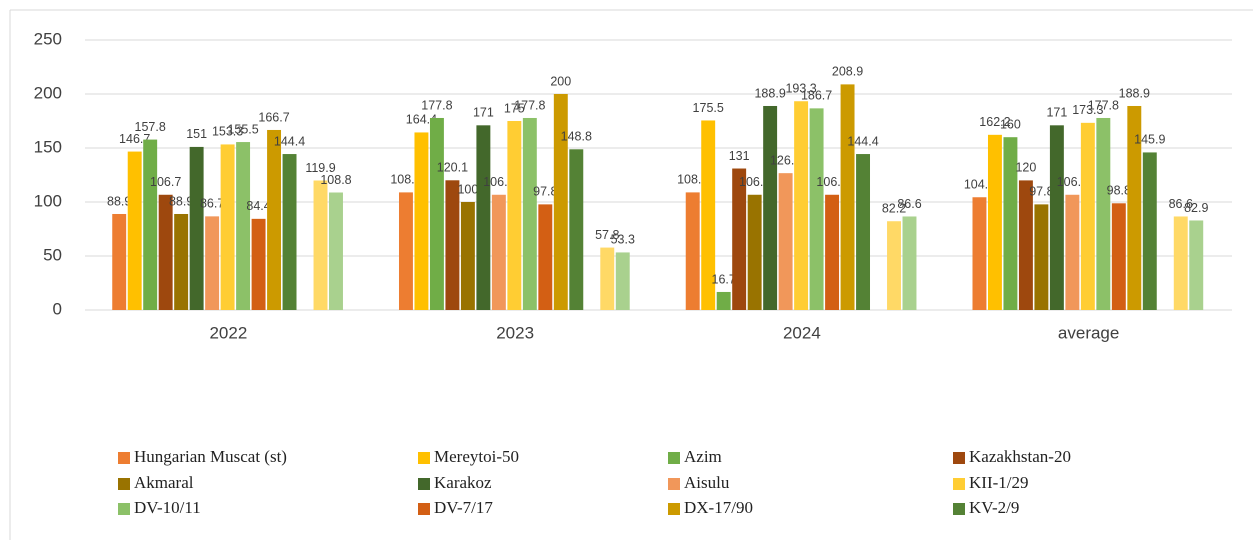 The image size is (1253, 545). Describe the element at coordinates (134, 139) in the screenshot. I see `value-label: 146.7` at that location.